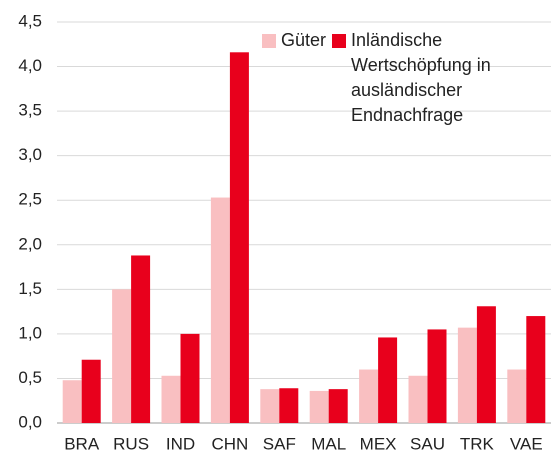 The image size is (551, 454). I want to click on y-tick-label: 4,5, so click(30, 20).